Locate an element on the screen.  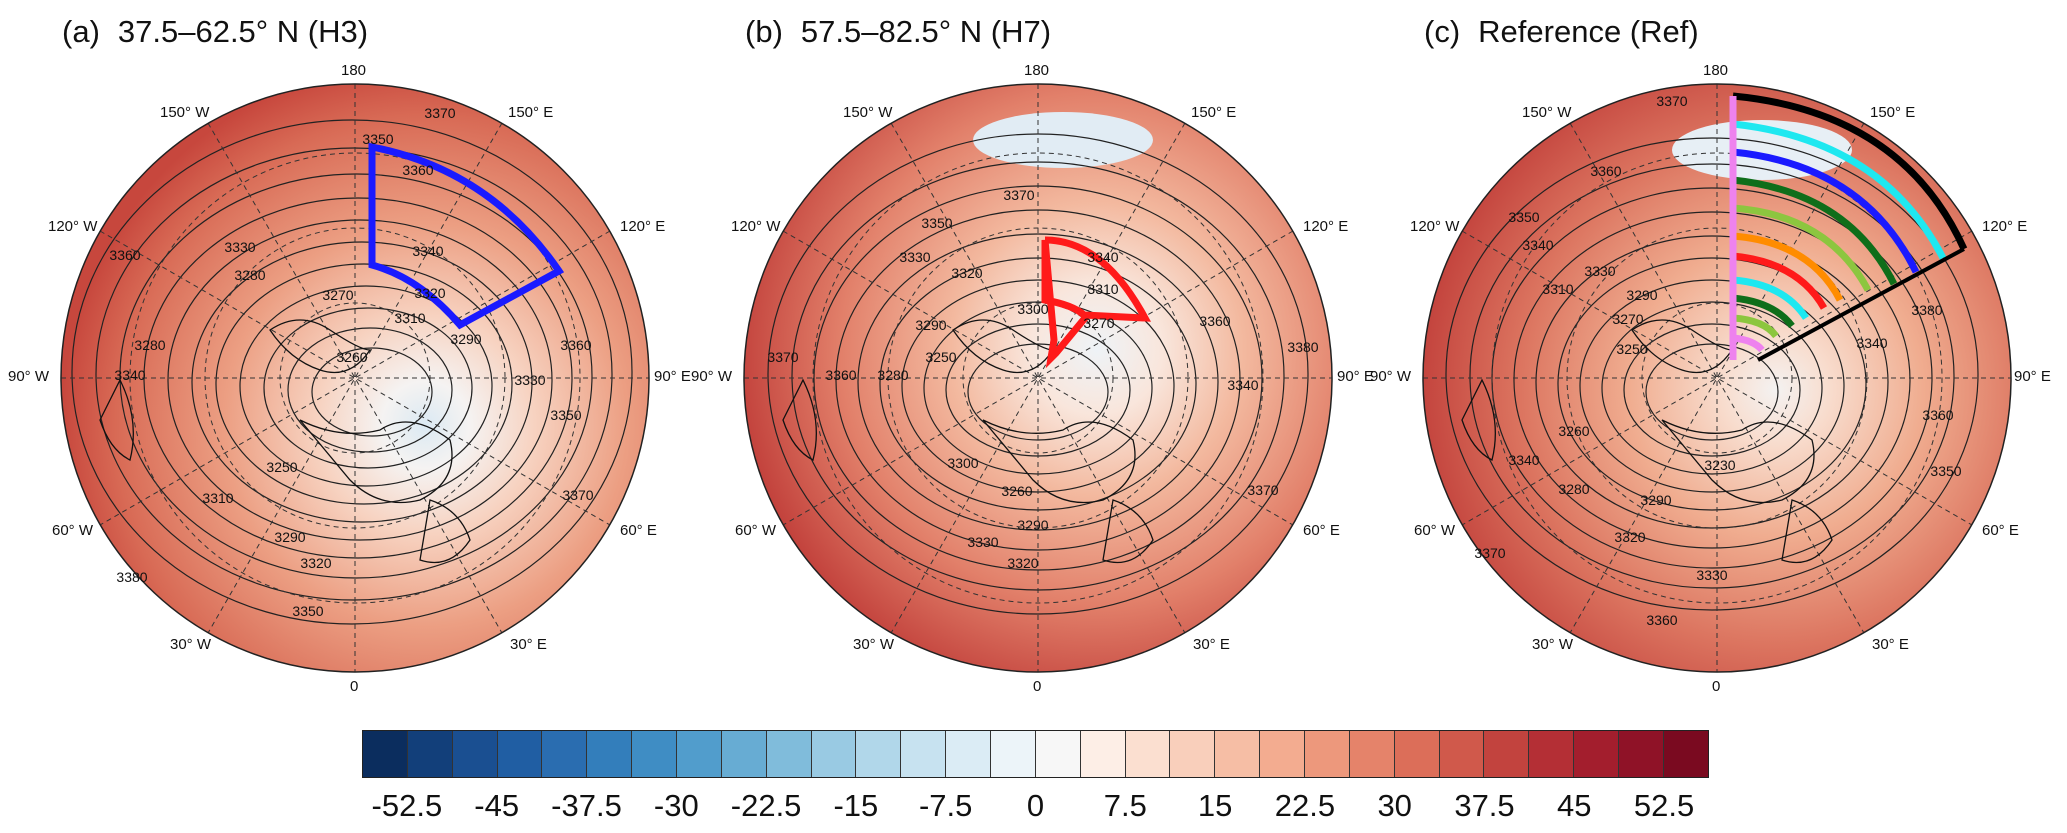
colorbar-tick-label: 52.5 is located at coordinates (1664, 805).